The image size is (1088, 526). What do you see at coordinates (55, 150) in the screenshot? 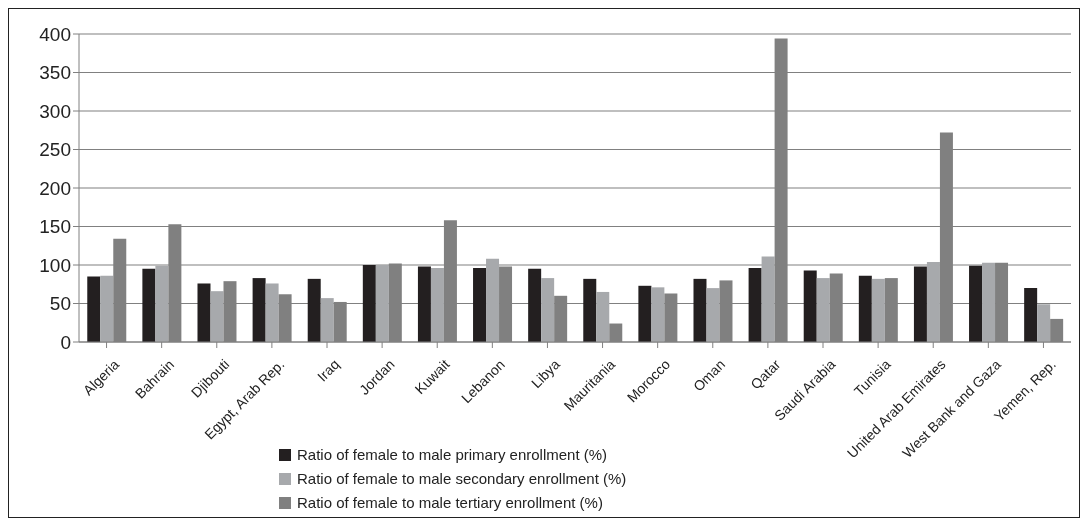
I see `y-tick-label: 250` at bounding box center [55, 150].